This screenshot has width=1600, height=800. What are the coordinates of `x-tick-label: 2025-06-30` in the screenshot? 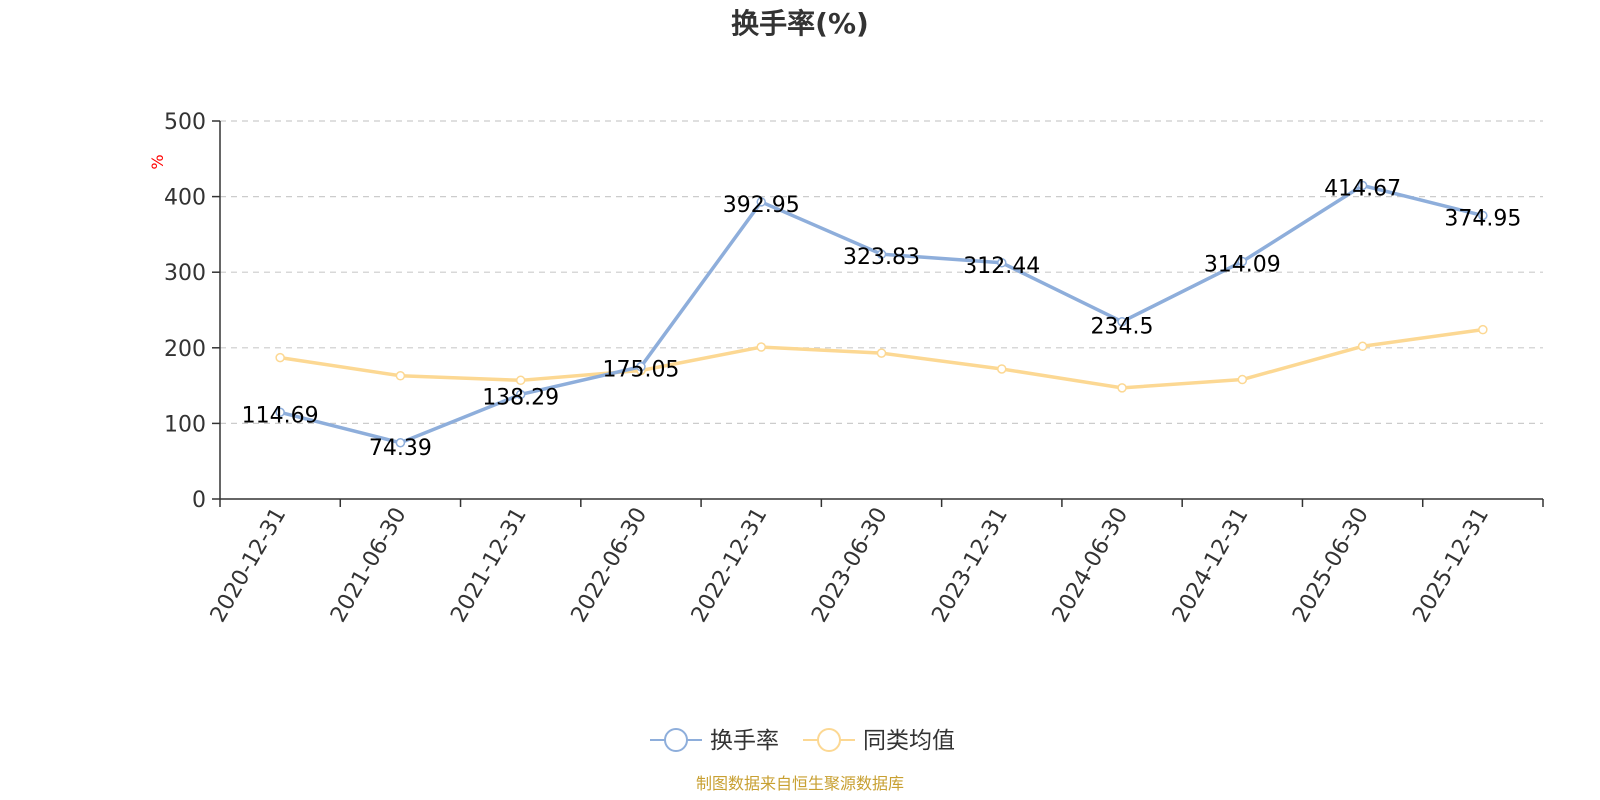 It's located at (1331, 565).